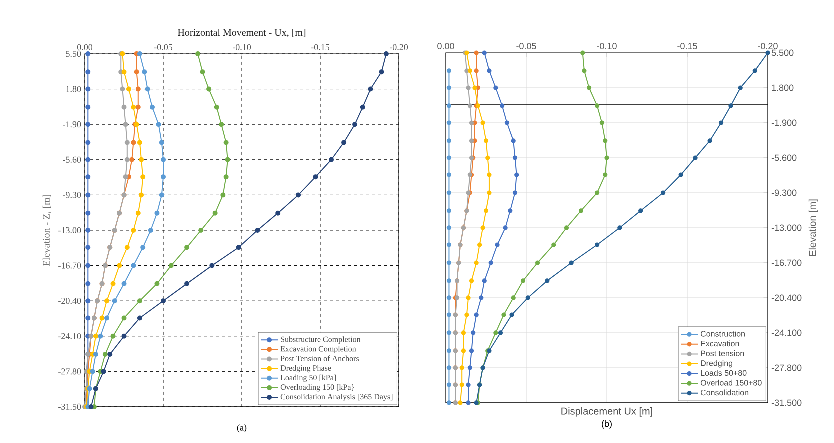 The image size is (834, 443). I want to click on x-axis-title: Displacement Ux [m], so click(607, 412).